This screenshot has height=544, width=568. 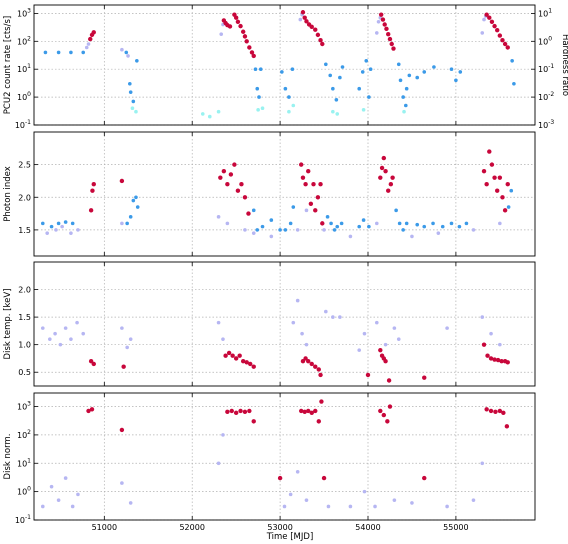 I want to click on right-y-tick-label: 10¹, so click(x=545, y=12).